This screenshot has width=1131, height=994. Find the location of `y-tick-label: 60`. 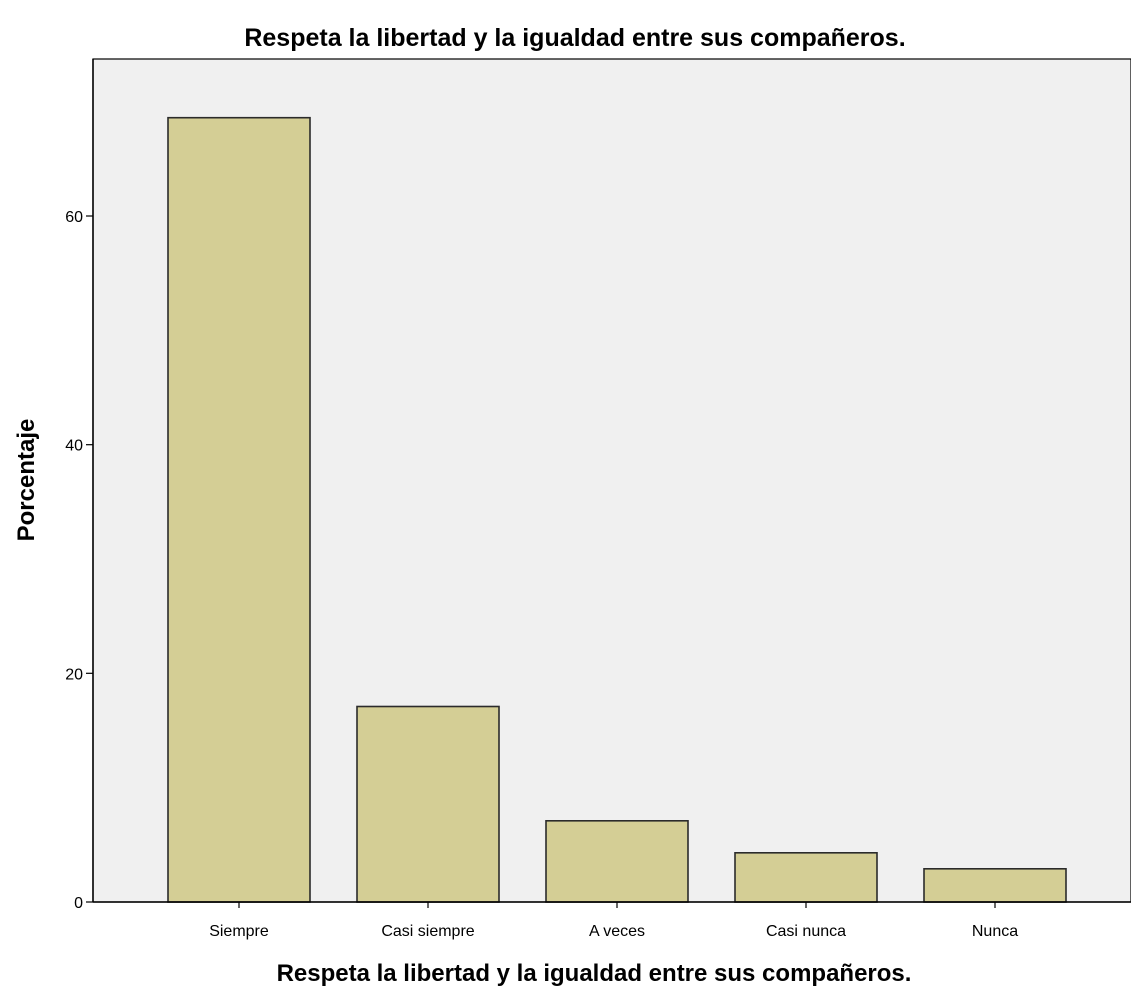

y-tick-label: 60 is located at coordinates (74, 217).